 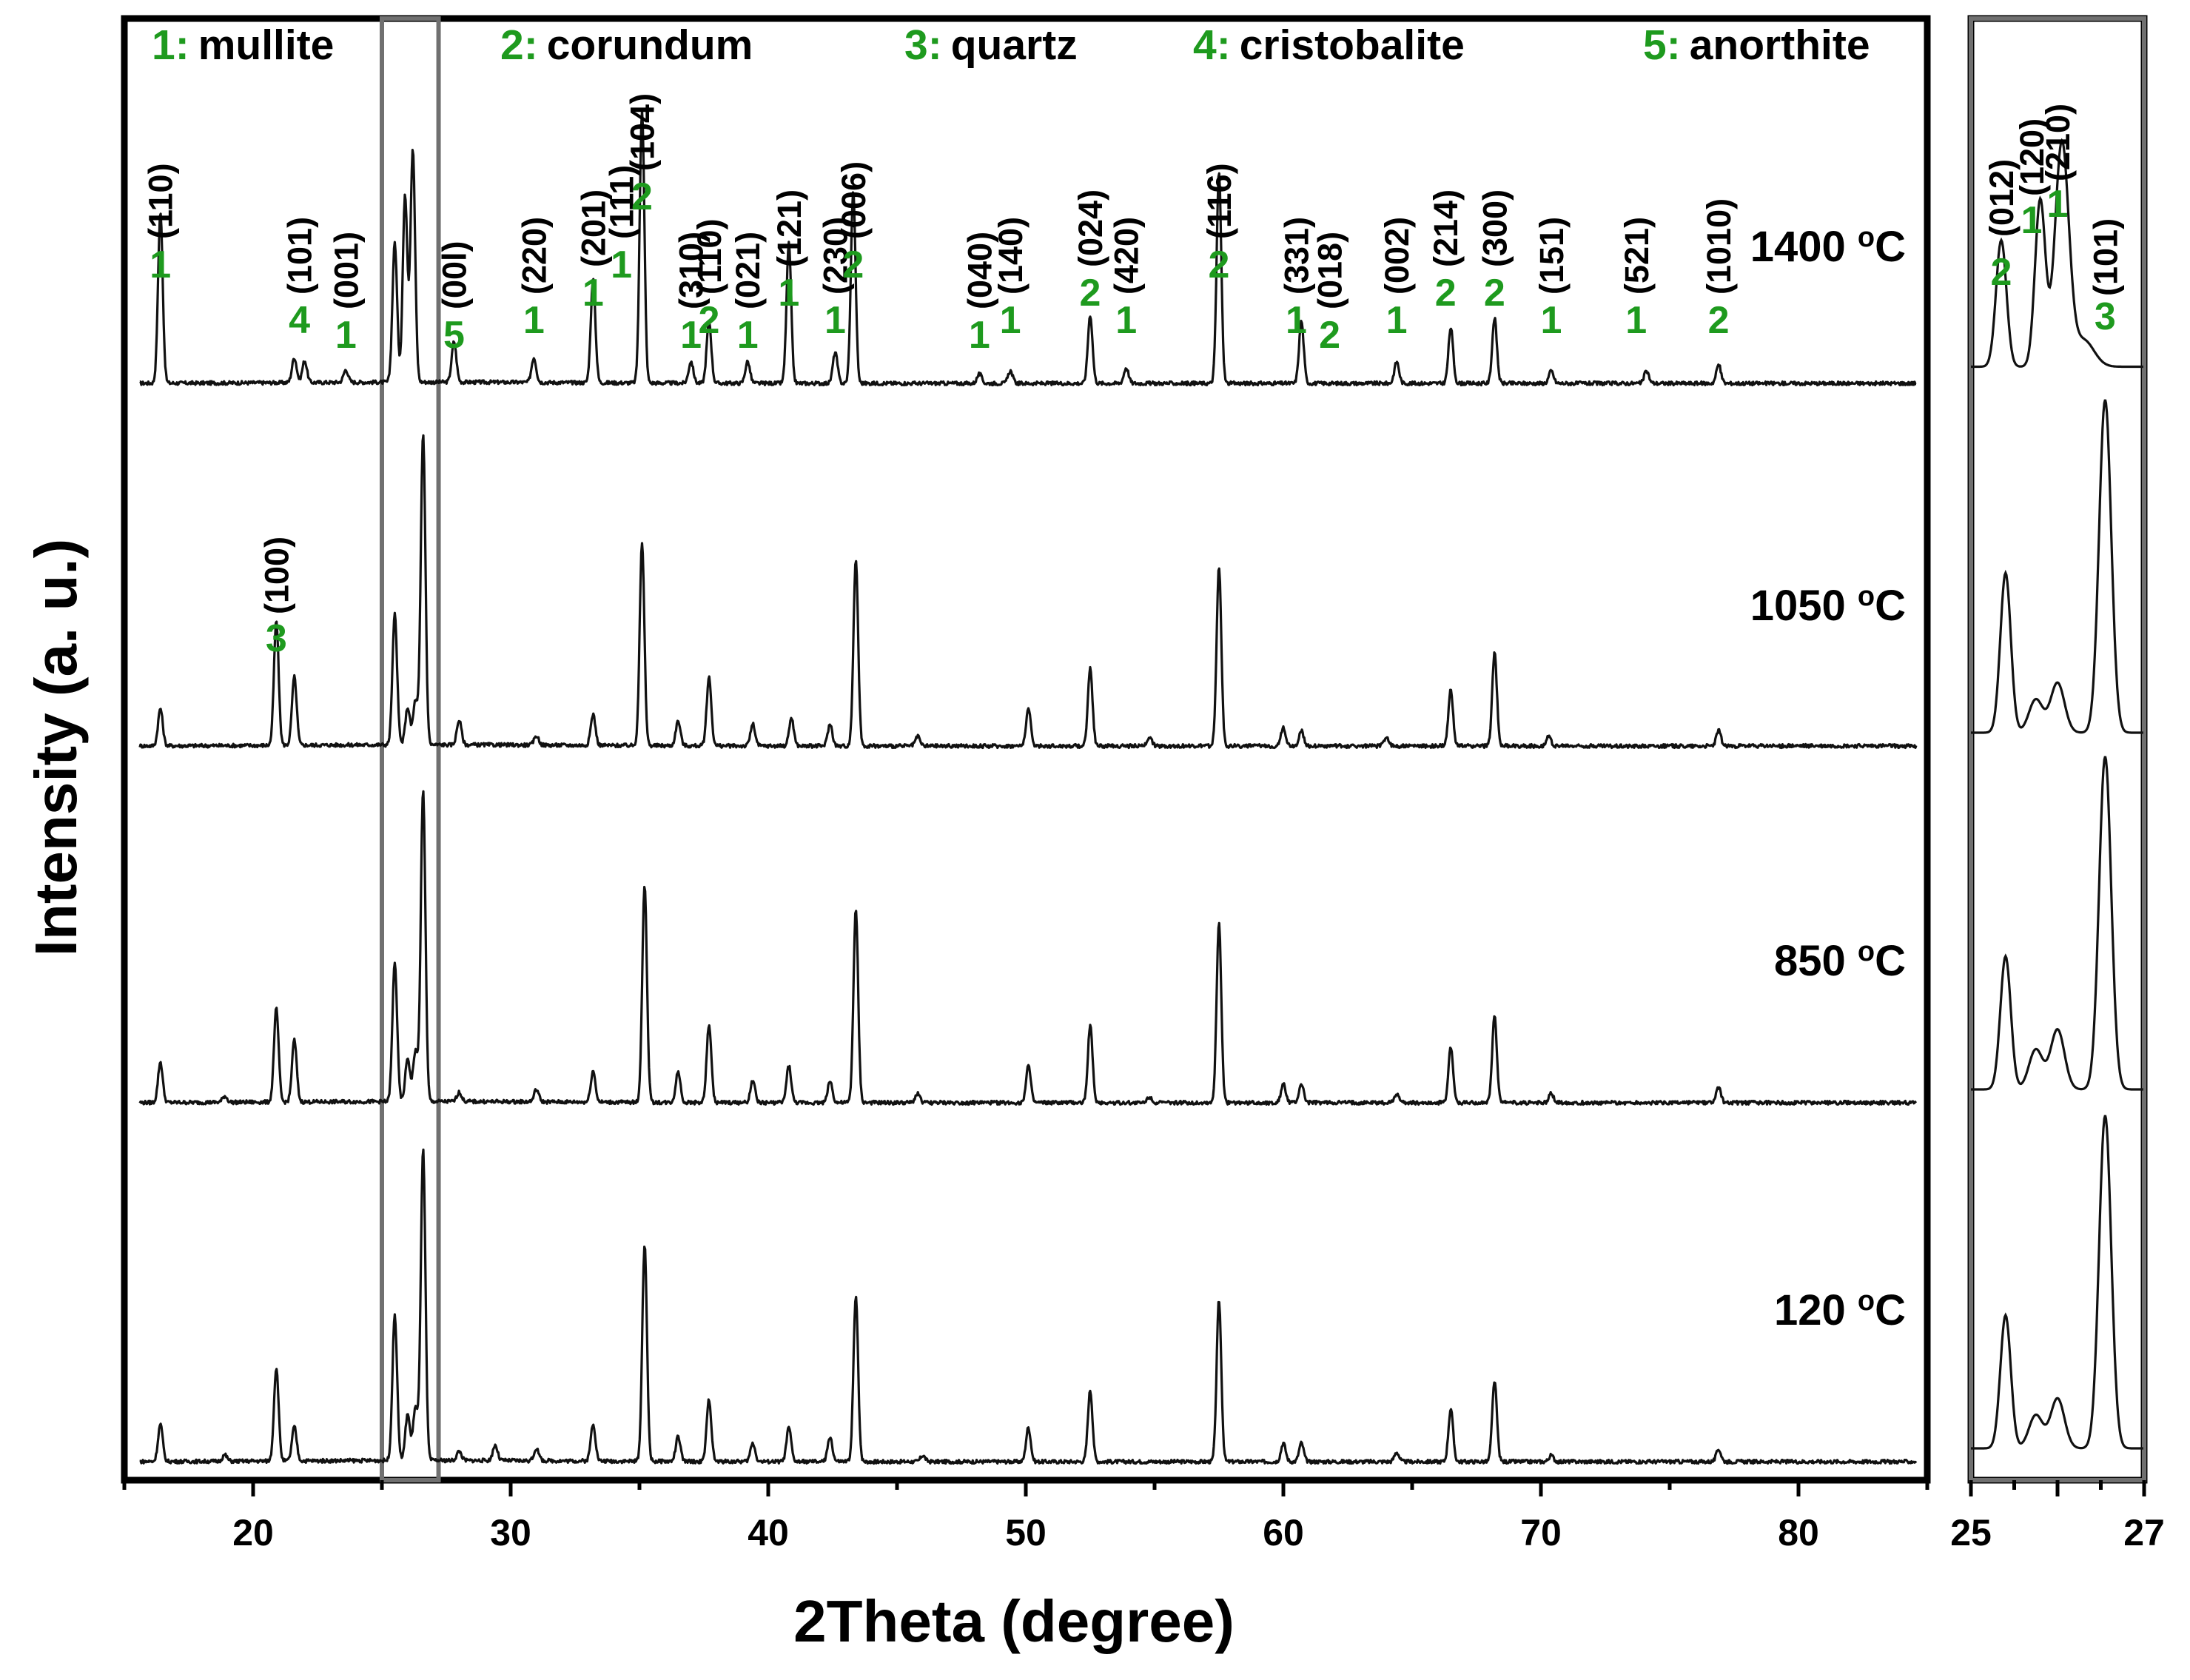 What do you see at coordinates (2058, 204) in the screenshot?
I see `inset-phase-label-2: 1` at bounding box center [2058, 204].